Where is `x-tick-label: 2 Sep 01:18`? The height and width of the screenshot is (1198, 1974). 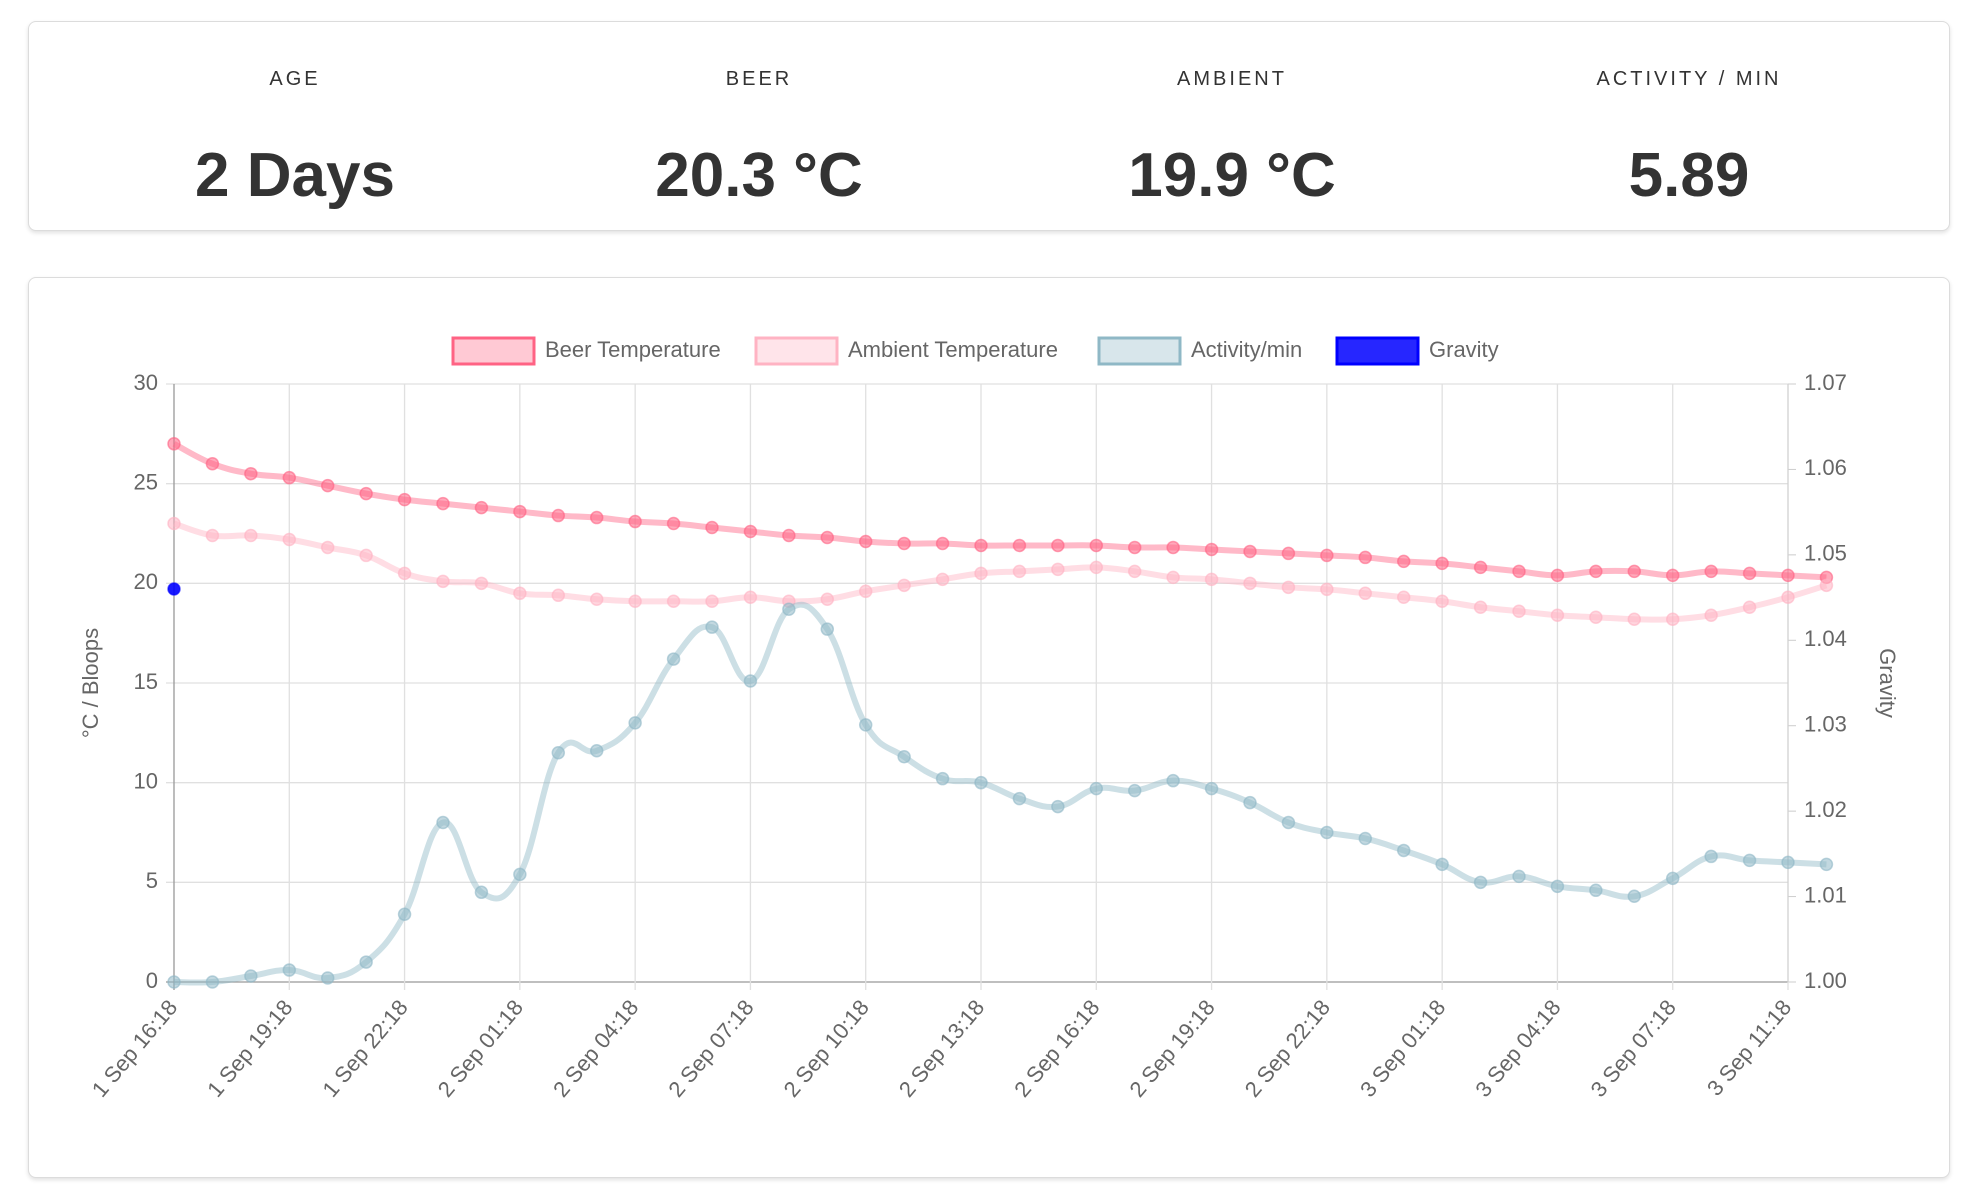 x-tick-label: 2 Sep 01:18 is located at coordinates (480, 1048).